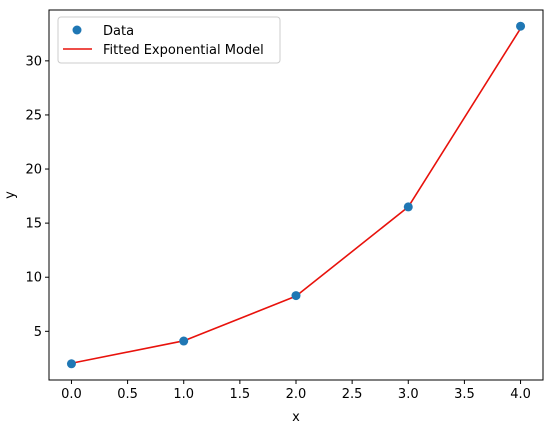 This screenshot has width=552, height=427. Describe the element at coordinates (37, 197) in the screenshot. I see `y-axis: 5 10 15 20 25 30` at that location.